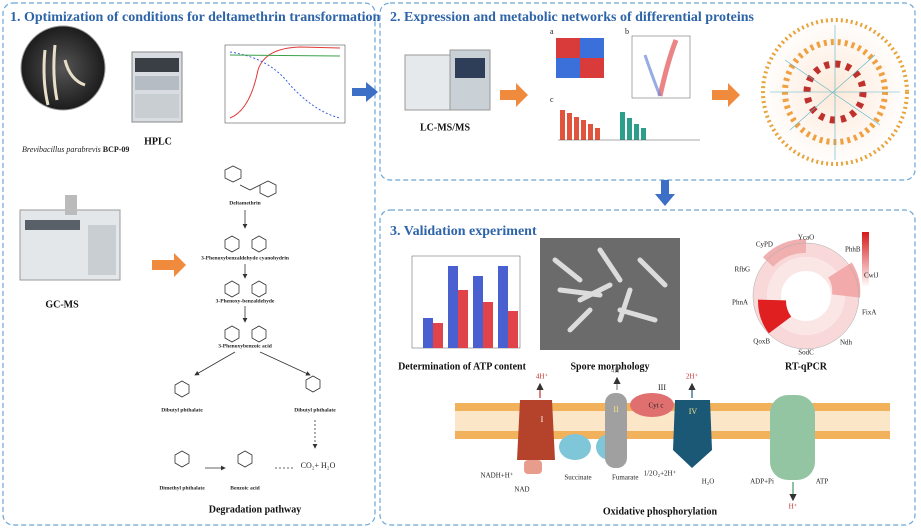 The height and width of the screenshot is (530, 921). Describe the element at coordinates (660, 474) in the screenshot. I see `oxygen: 1/2O₂+2H⁺` at that location.